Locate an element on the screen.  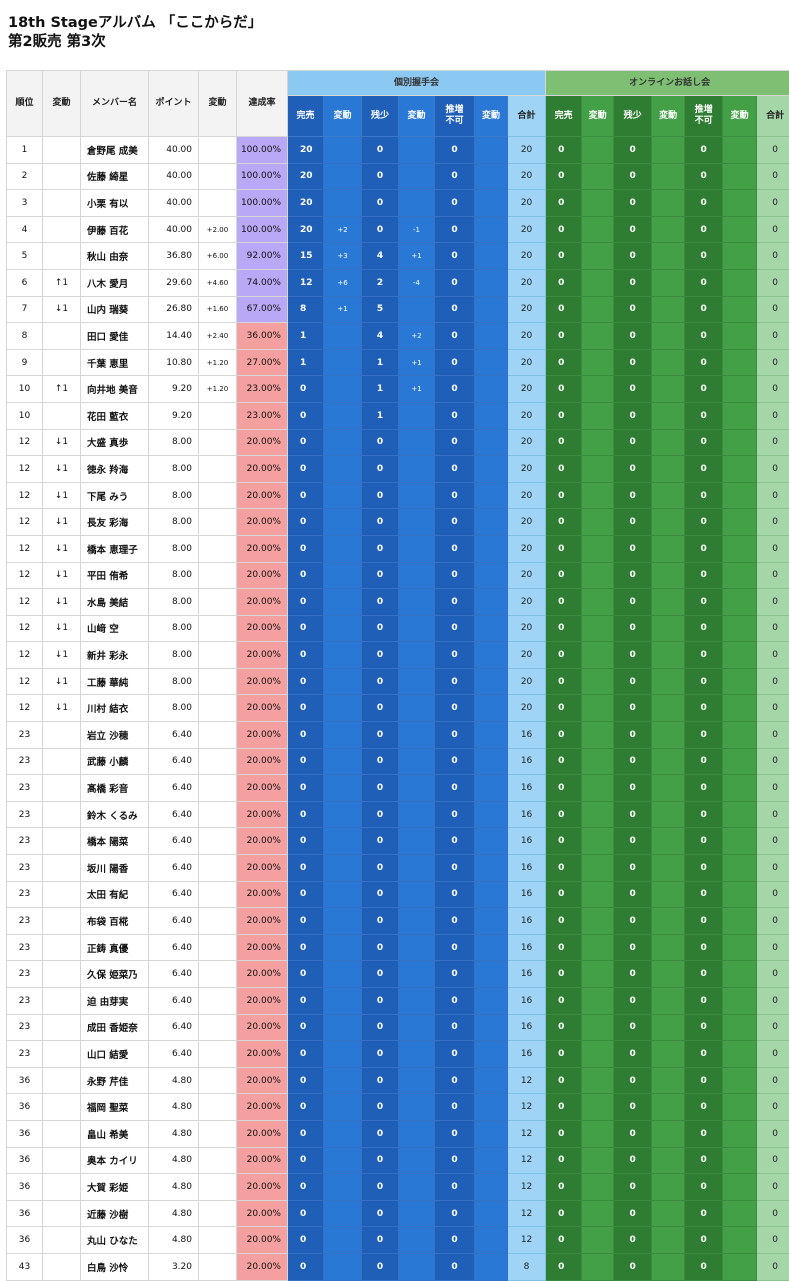
rank-change-cell is located at coordinates (62, 1187).